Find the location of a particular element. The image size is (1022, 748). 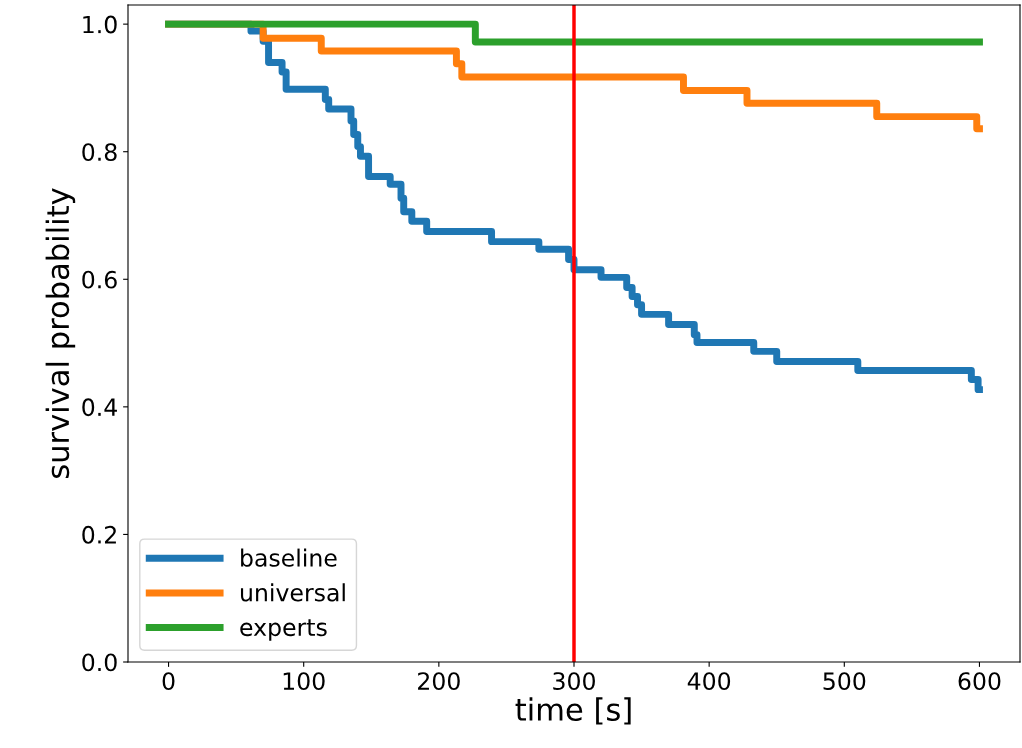

x-axis-title: time [s] is located at coordinates (573, 711).